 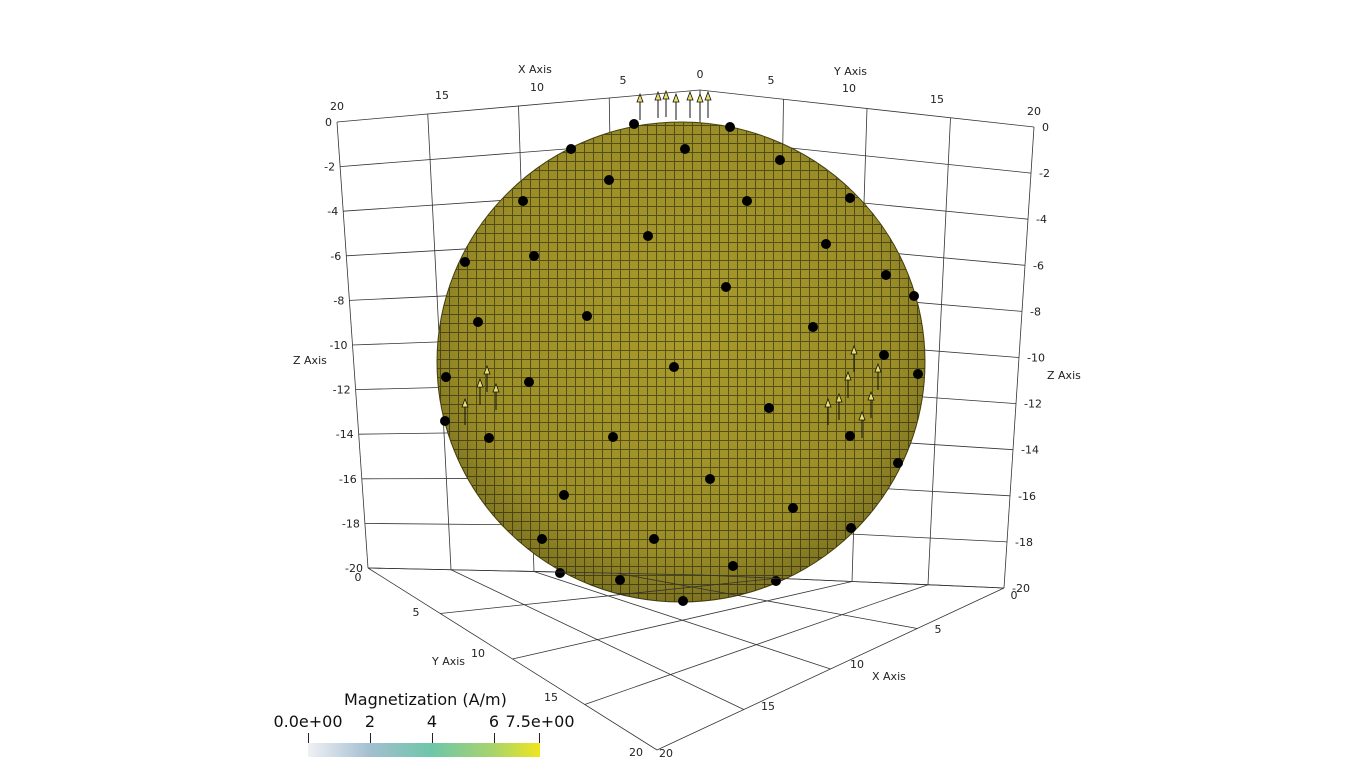 What do you see at coordinates (425, 699) in the screenshot?
I see `colorbar-title: Magnetization (A/m)` at bounding box center [425, 699].